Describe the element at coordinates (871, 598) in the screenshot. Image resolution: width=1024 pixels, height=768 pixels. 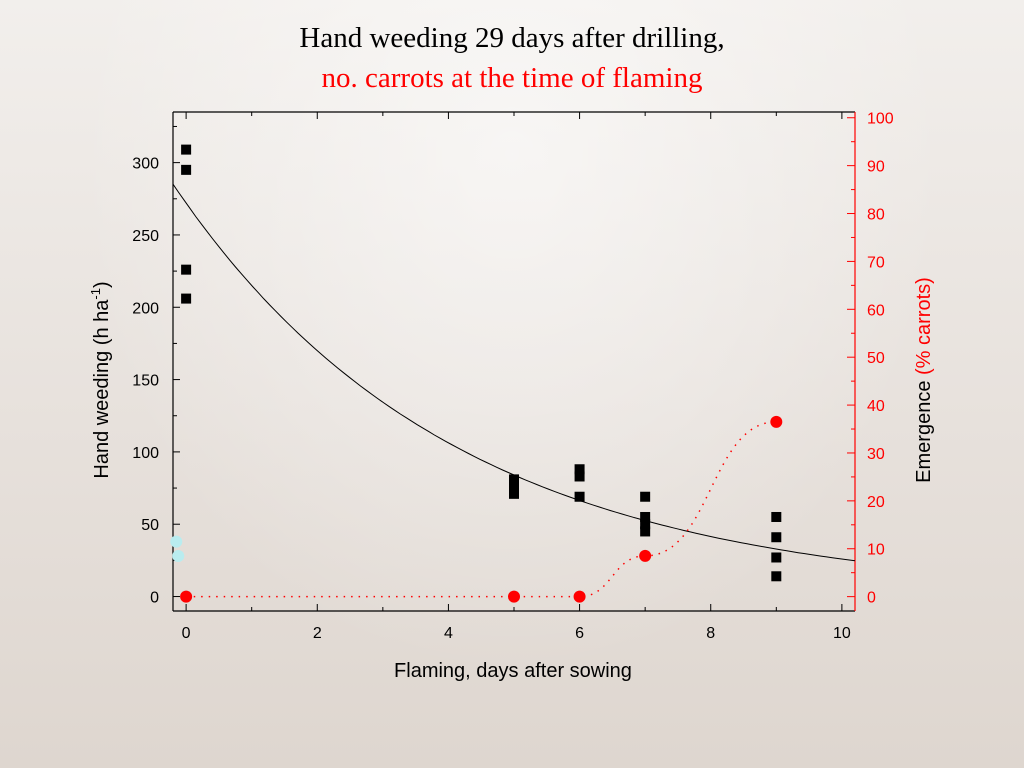
I see `y2-tick-label: 0` at that location.